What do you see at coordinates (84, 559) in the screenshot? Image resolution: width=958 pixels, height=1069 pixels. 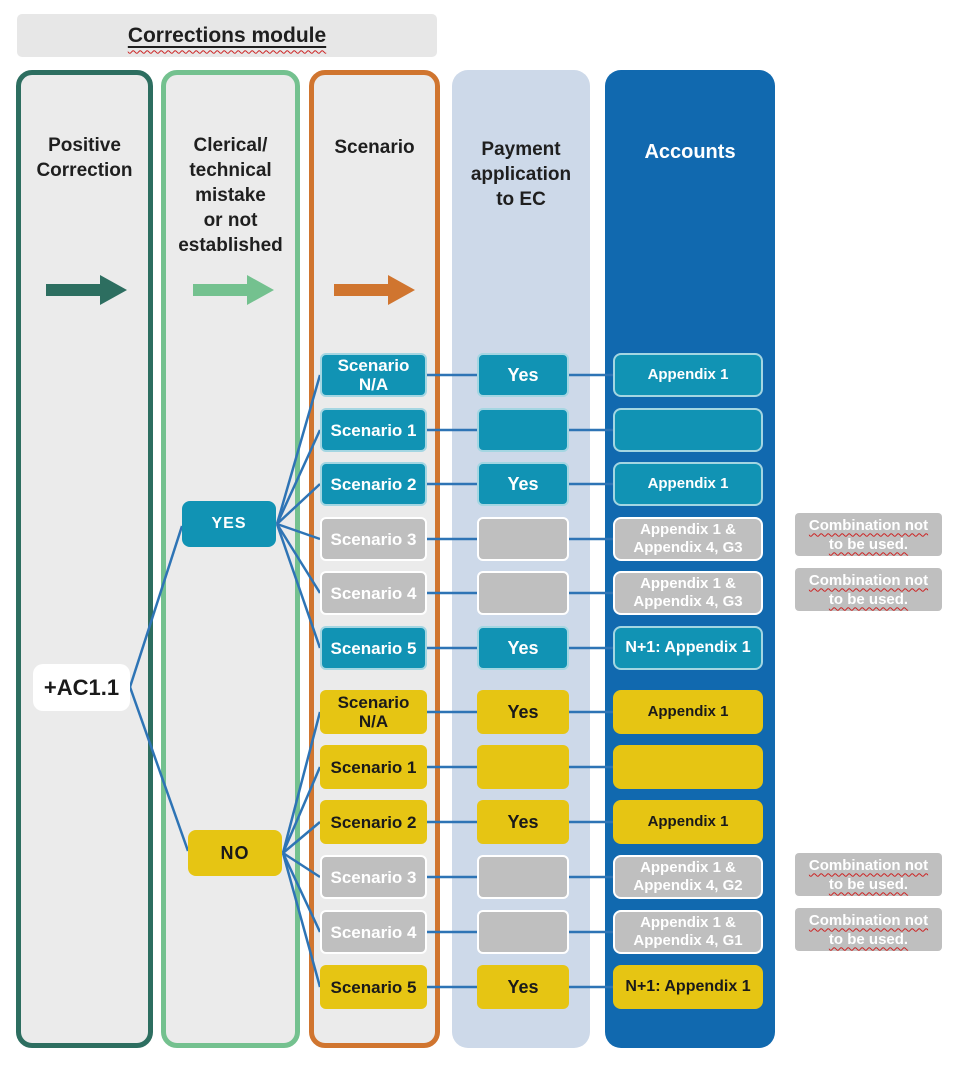 I see `column-positive-correction` at bounding box center [84, 559].